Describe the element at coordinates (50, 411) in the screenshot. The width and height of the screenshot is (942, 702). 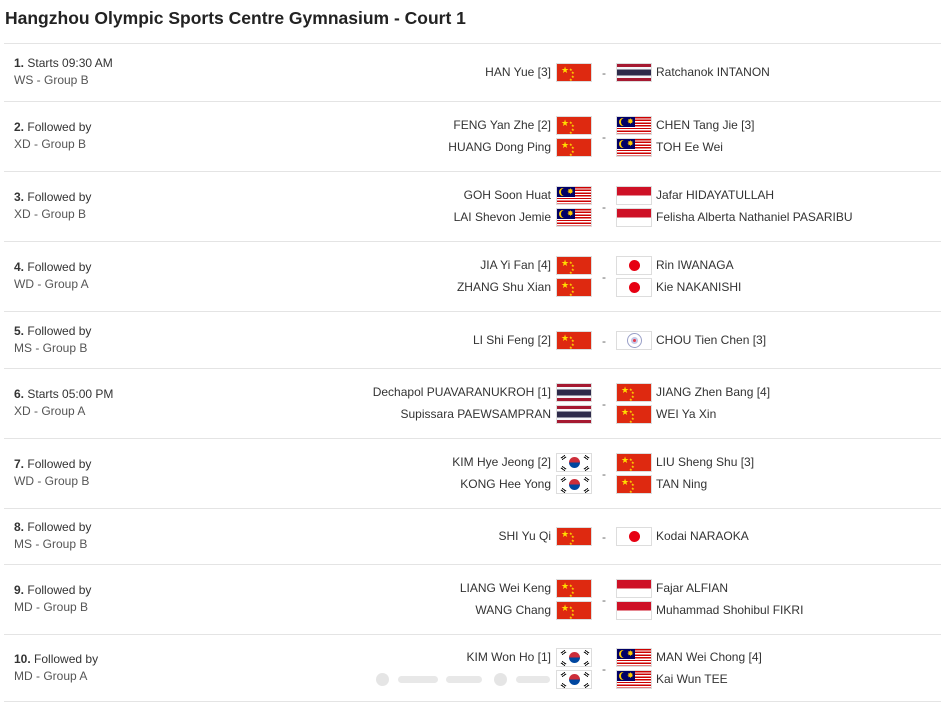
I see `match-event: XD - Group A` at that location.